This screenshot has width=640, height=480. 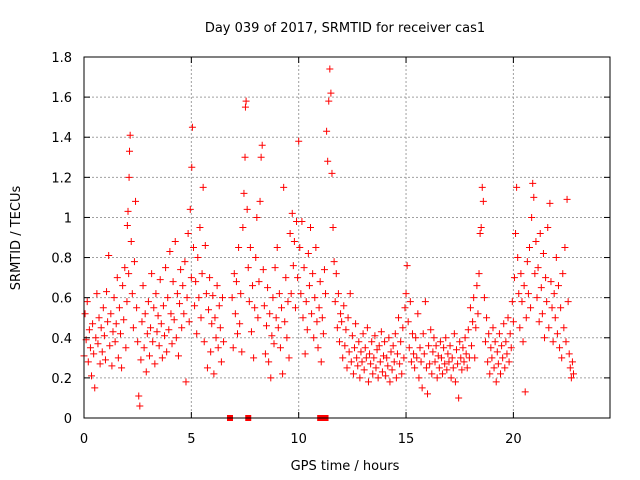 I want to click on x-tick-label: 0, so click(x=84, y=439).